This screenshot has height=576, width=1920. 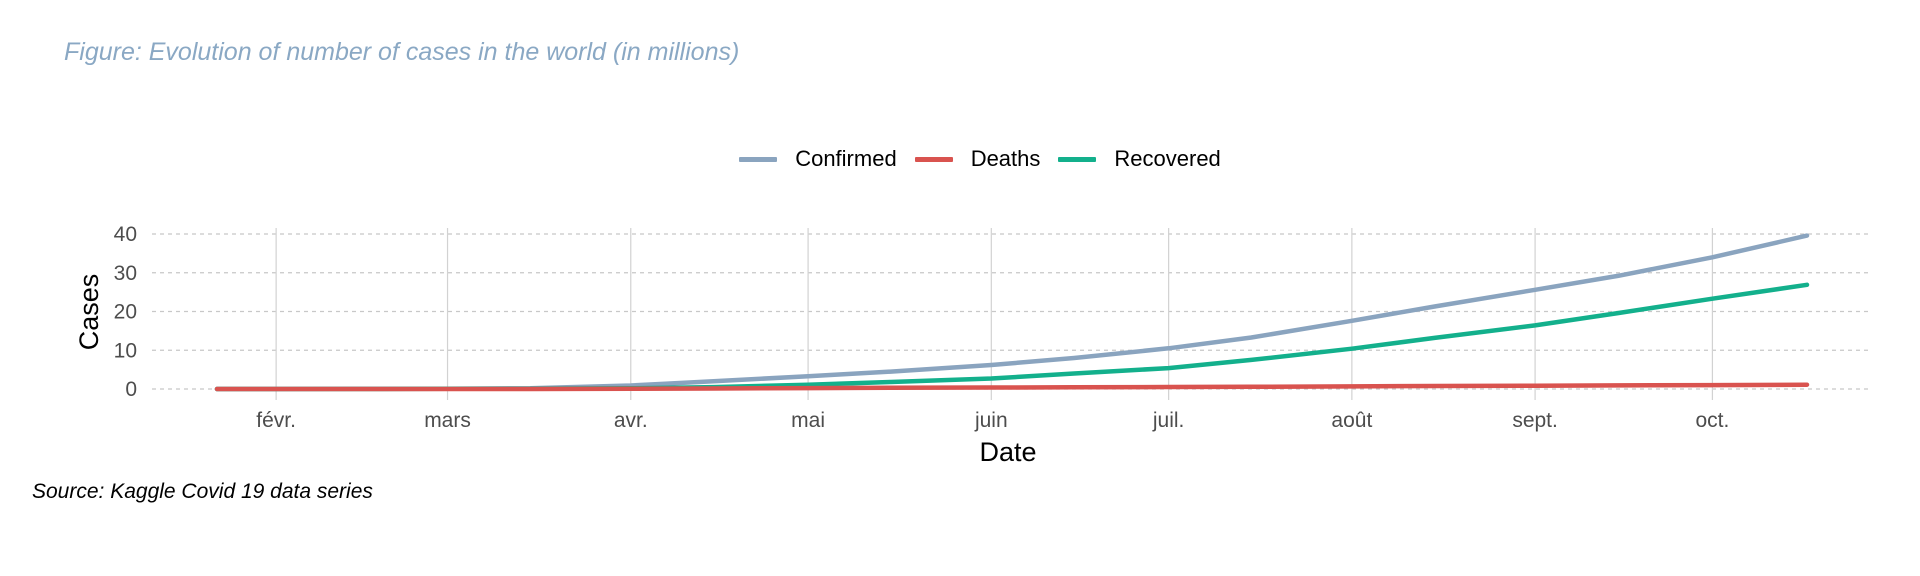 I want to click on legend-label-recovered: Recovered, so click(x=1167, y=158).